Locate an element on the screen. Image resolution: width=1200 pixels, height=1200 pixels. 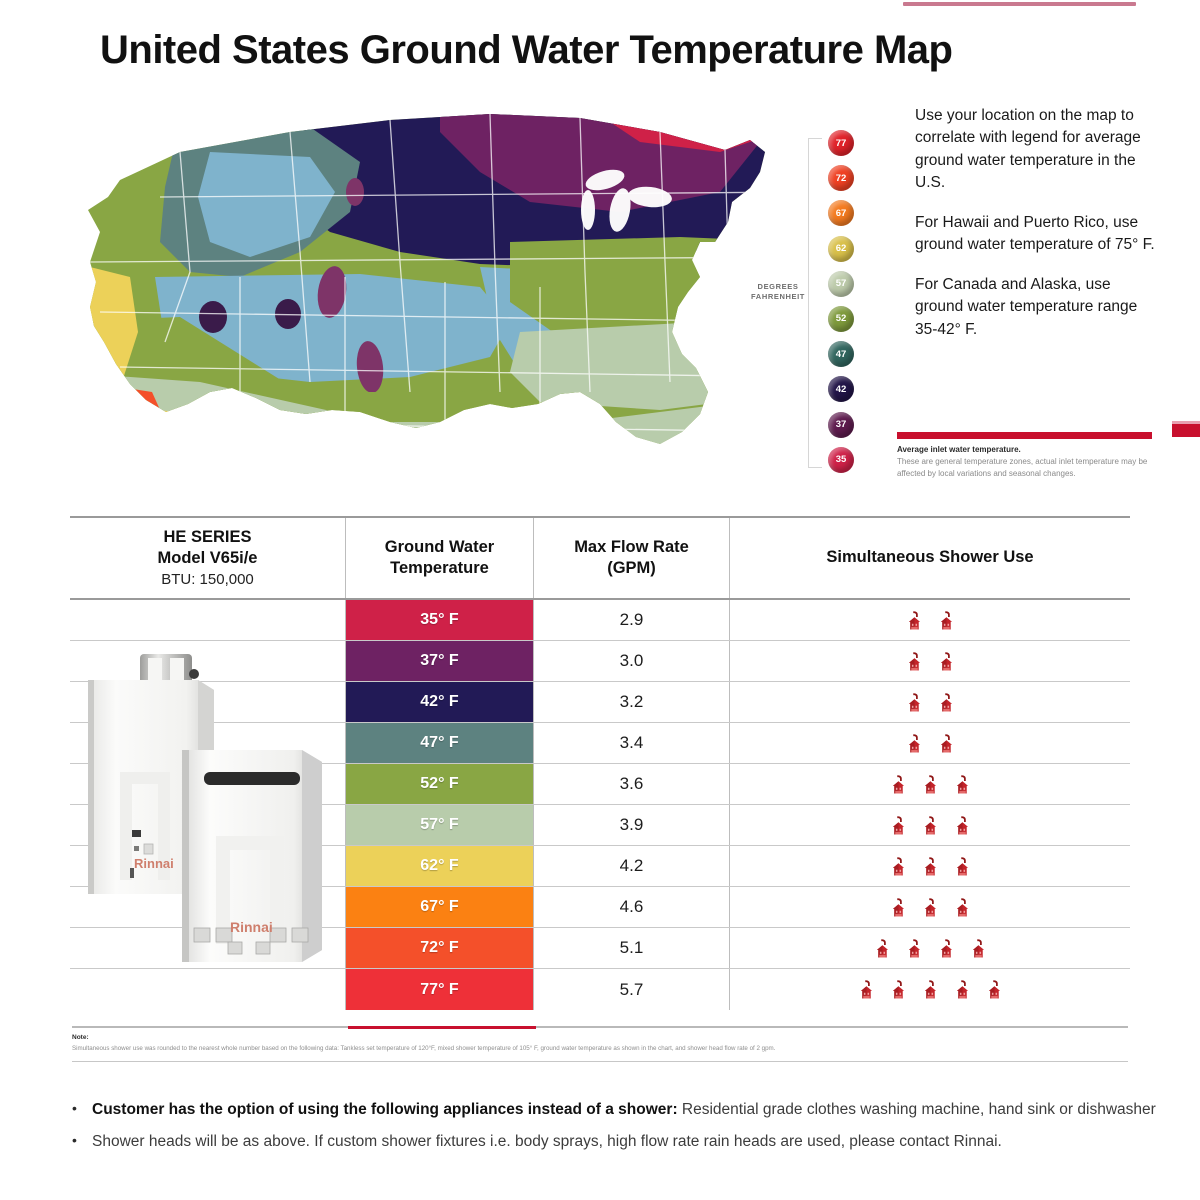
ground-water-temperature-cell: 42° F is located at coordinates (440, 702).